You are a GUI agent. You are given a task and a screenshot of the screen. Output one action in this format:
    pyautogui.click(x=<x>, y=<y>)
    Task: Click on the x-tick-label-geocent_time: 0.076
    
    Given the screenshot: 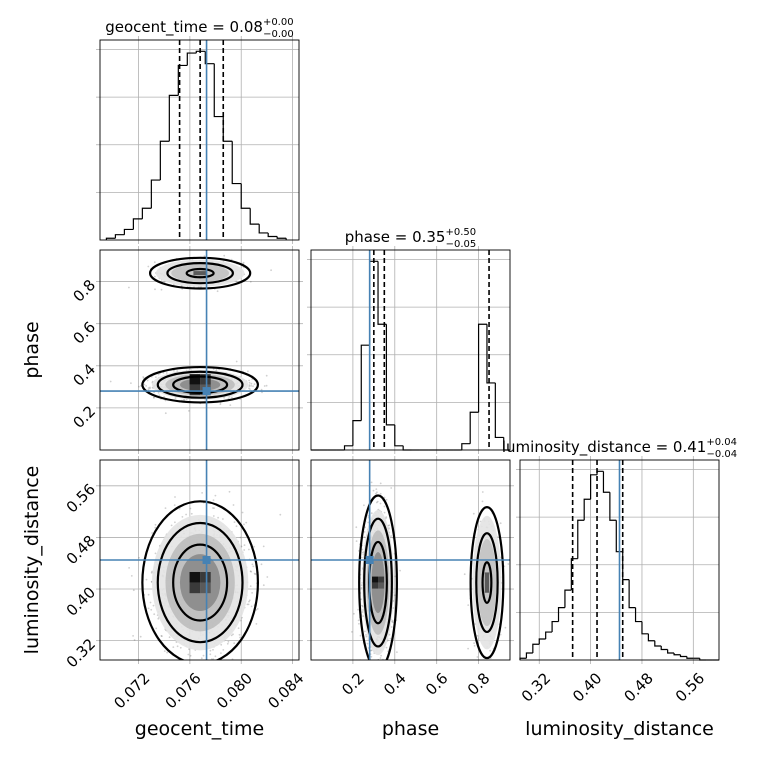 What is the action you would take?
    pyautogui.click(x=183, y=690)
    